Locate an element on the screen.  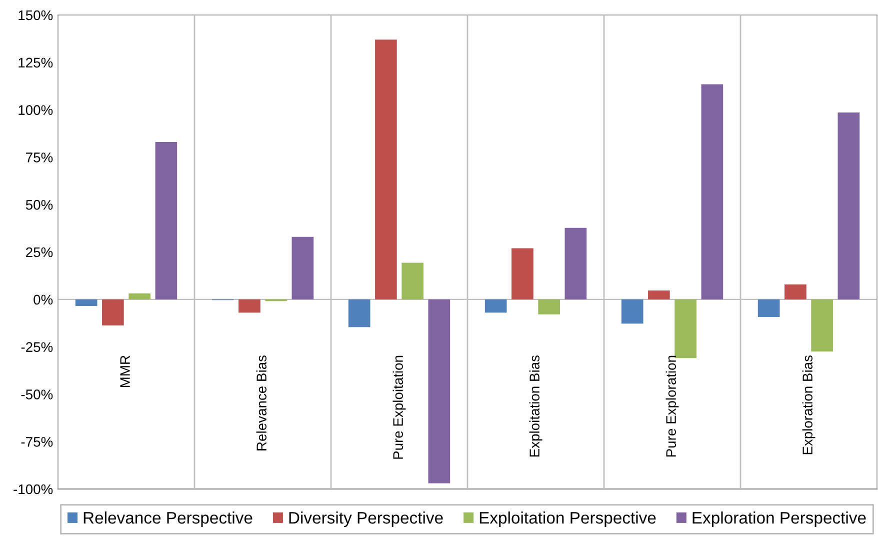
x-tick-label: Exploration Bias is located at coordinates (809, 404).